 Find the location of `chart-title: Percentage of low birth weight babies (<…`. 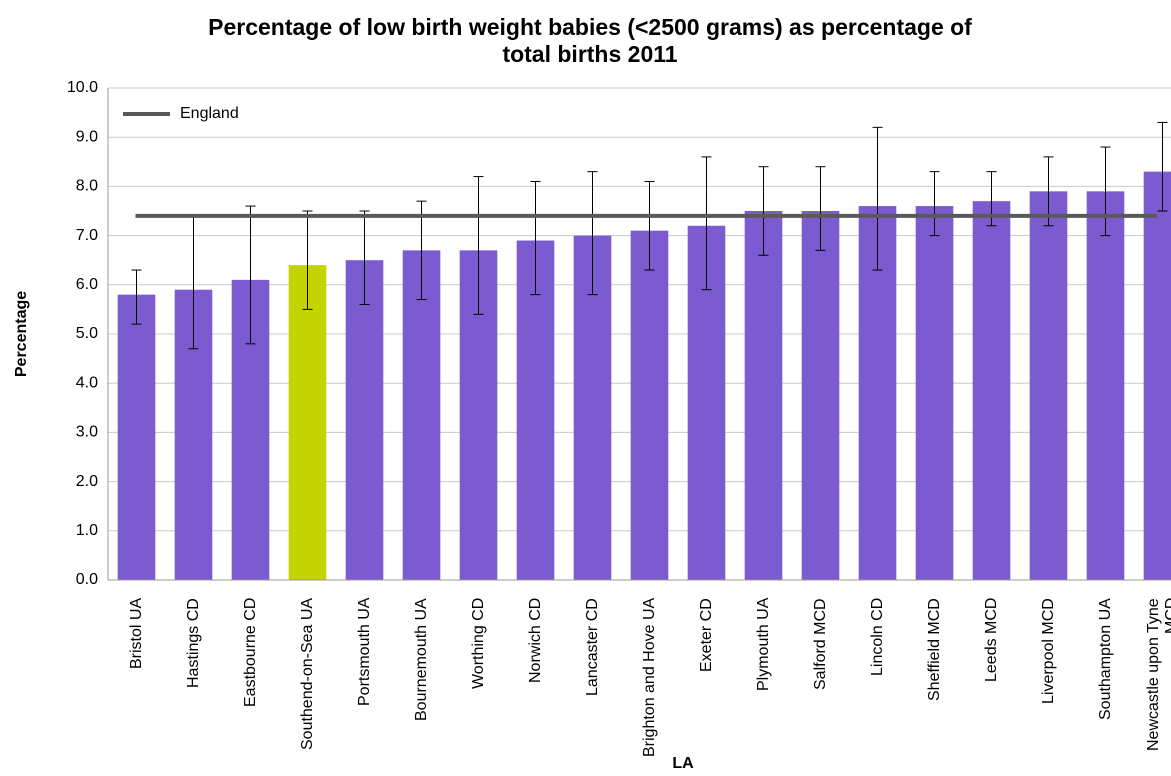

chart-title: Percentage of low birth weight babies (<… is located at coordinates (590, 40).